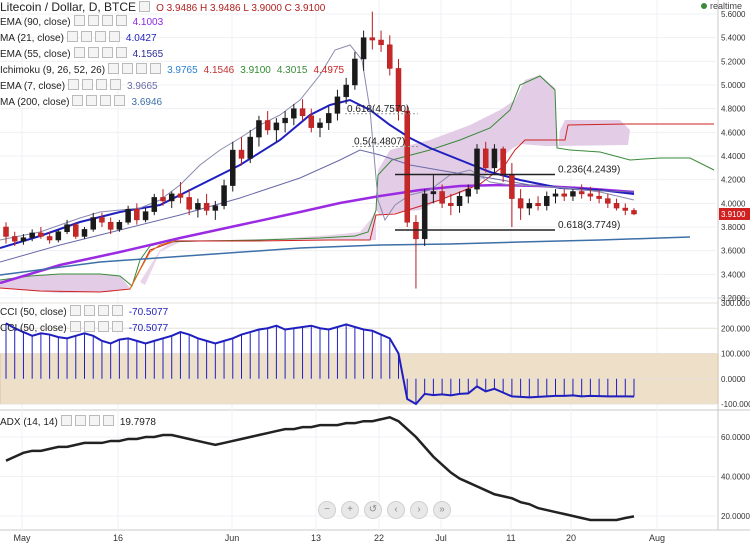  What do you see at coordinates (735, 354) in the screenshot?
I see `cci-tick-label: 100.0000` at bounding box center [735, 354].